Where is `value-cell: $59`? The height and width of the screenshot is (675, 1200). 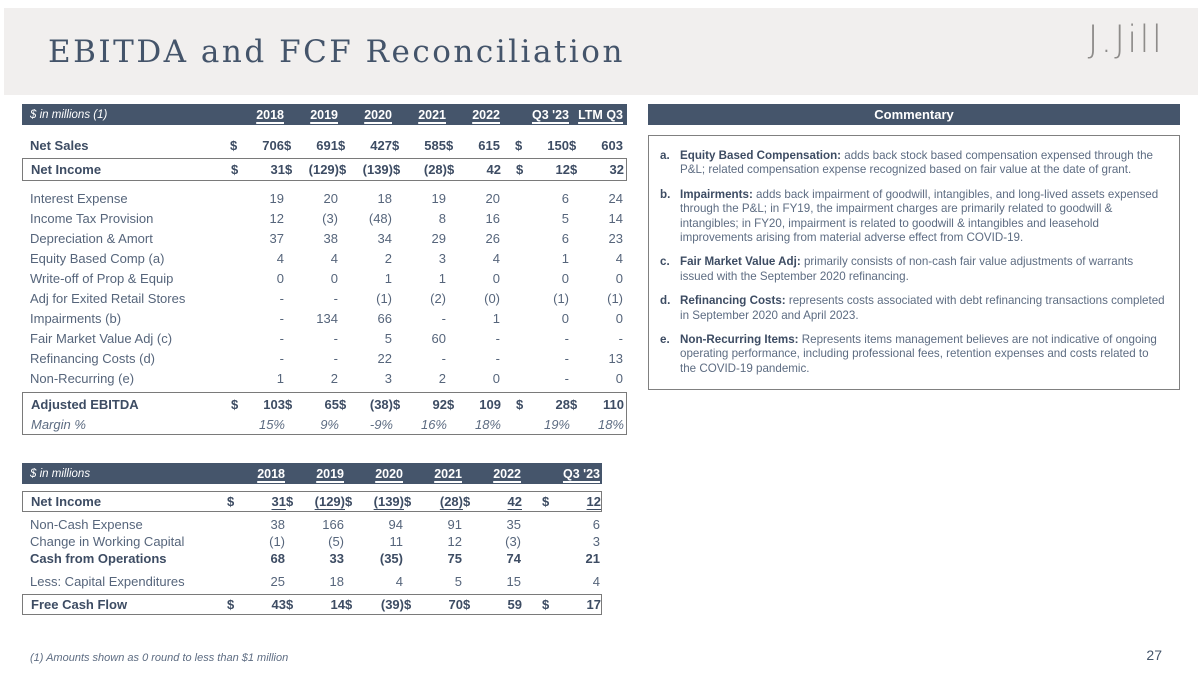 value-cell: $59 is located at coordinates (492, 604).